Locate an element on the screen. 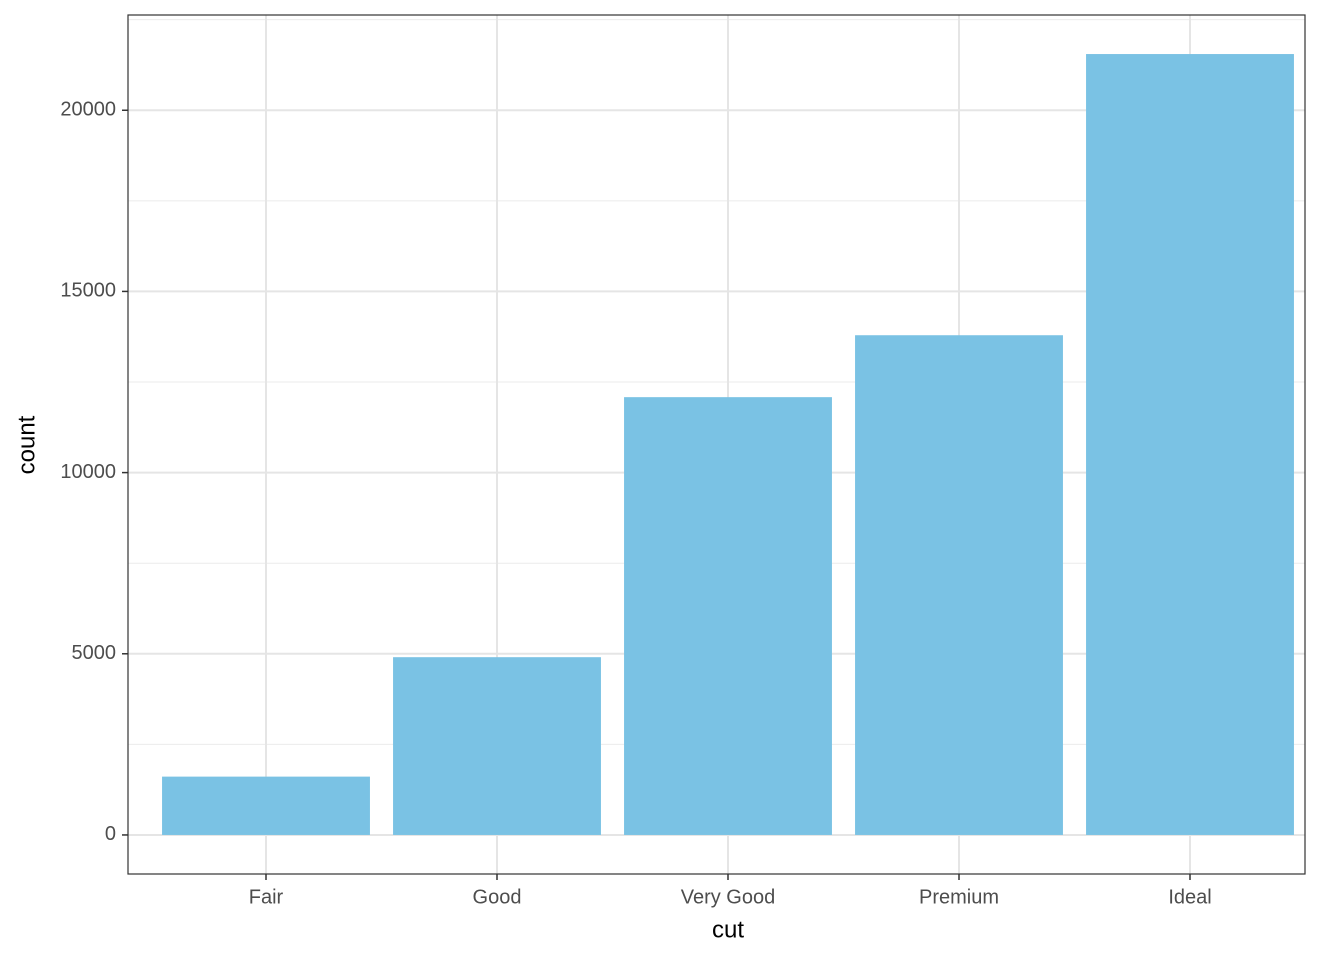 This screenshot has height=960, width=1344. y-tick-label: 15000 is located at coordinates (88, 291).